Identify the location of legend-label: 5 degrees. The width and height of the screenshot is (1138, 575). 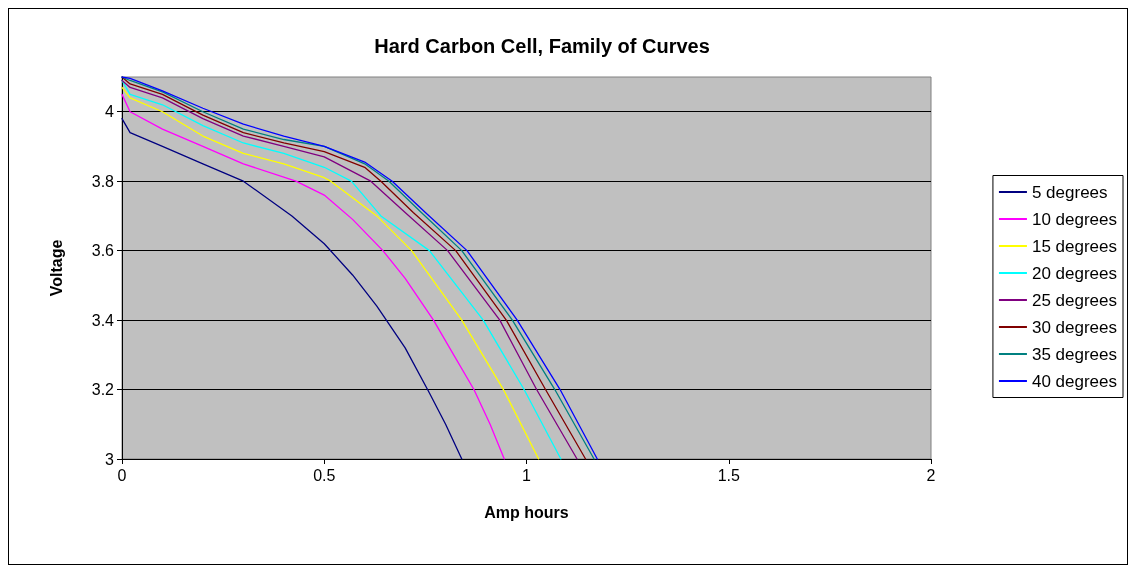
(1069, 192).